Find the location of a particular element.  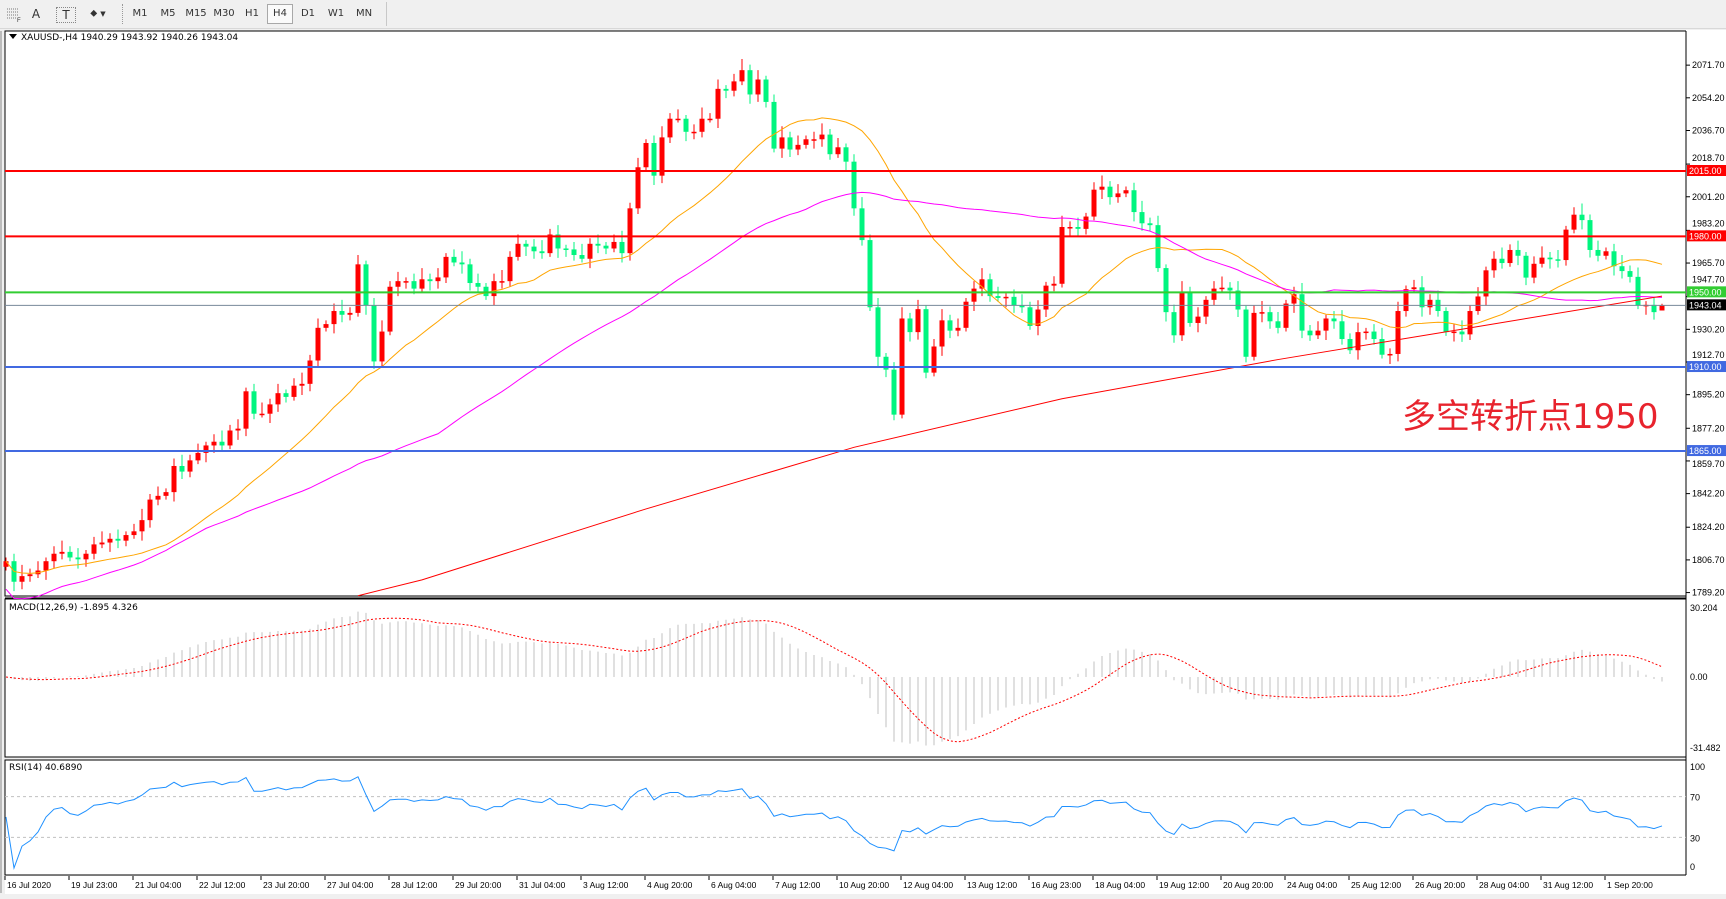

level-marker-label: 1980.00 is located at coordinates (1705, 236).